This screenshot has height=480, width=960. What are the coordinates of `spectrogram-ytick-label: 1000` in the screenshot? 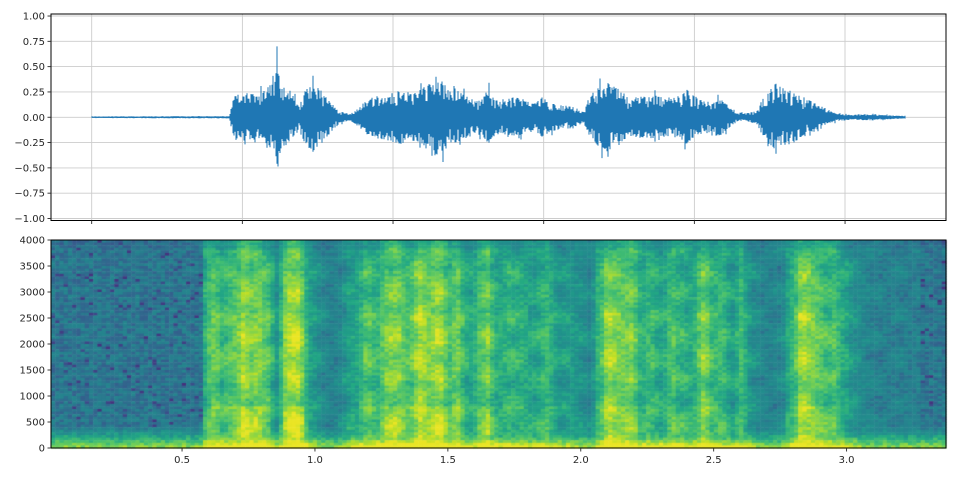 It's located at (32, 397).